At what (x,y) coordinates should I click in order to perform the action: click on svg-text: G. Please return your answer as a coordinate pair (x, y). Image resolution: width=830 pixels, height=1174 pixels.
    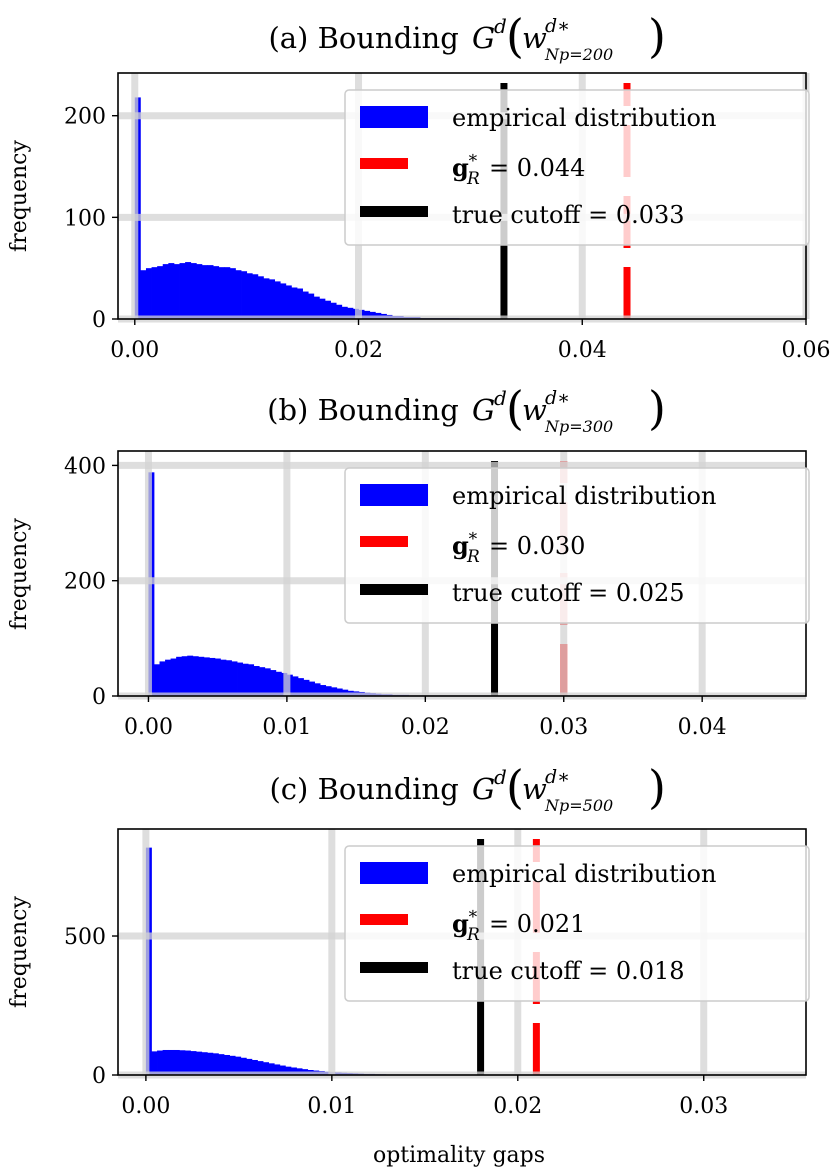
    Looking at the image, I should click on (483, 38).